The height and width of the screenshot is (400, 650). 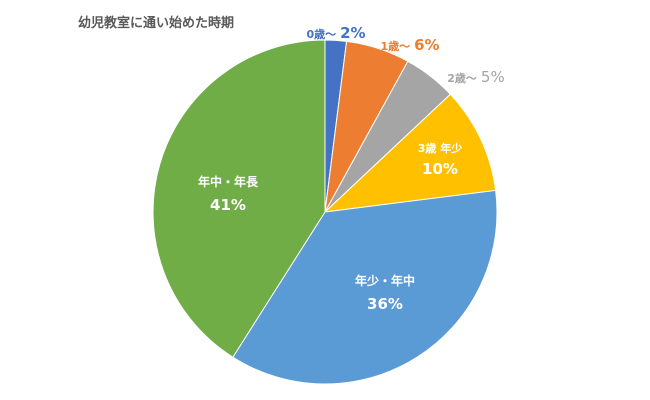 I want to click on slice-value: 5%, so click(x=493, y=77).